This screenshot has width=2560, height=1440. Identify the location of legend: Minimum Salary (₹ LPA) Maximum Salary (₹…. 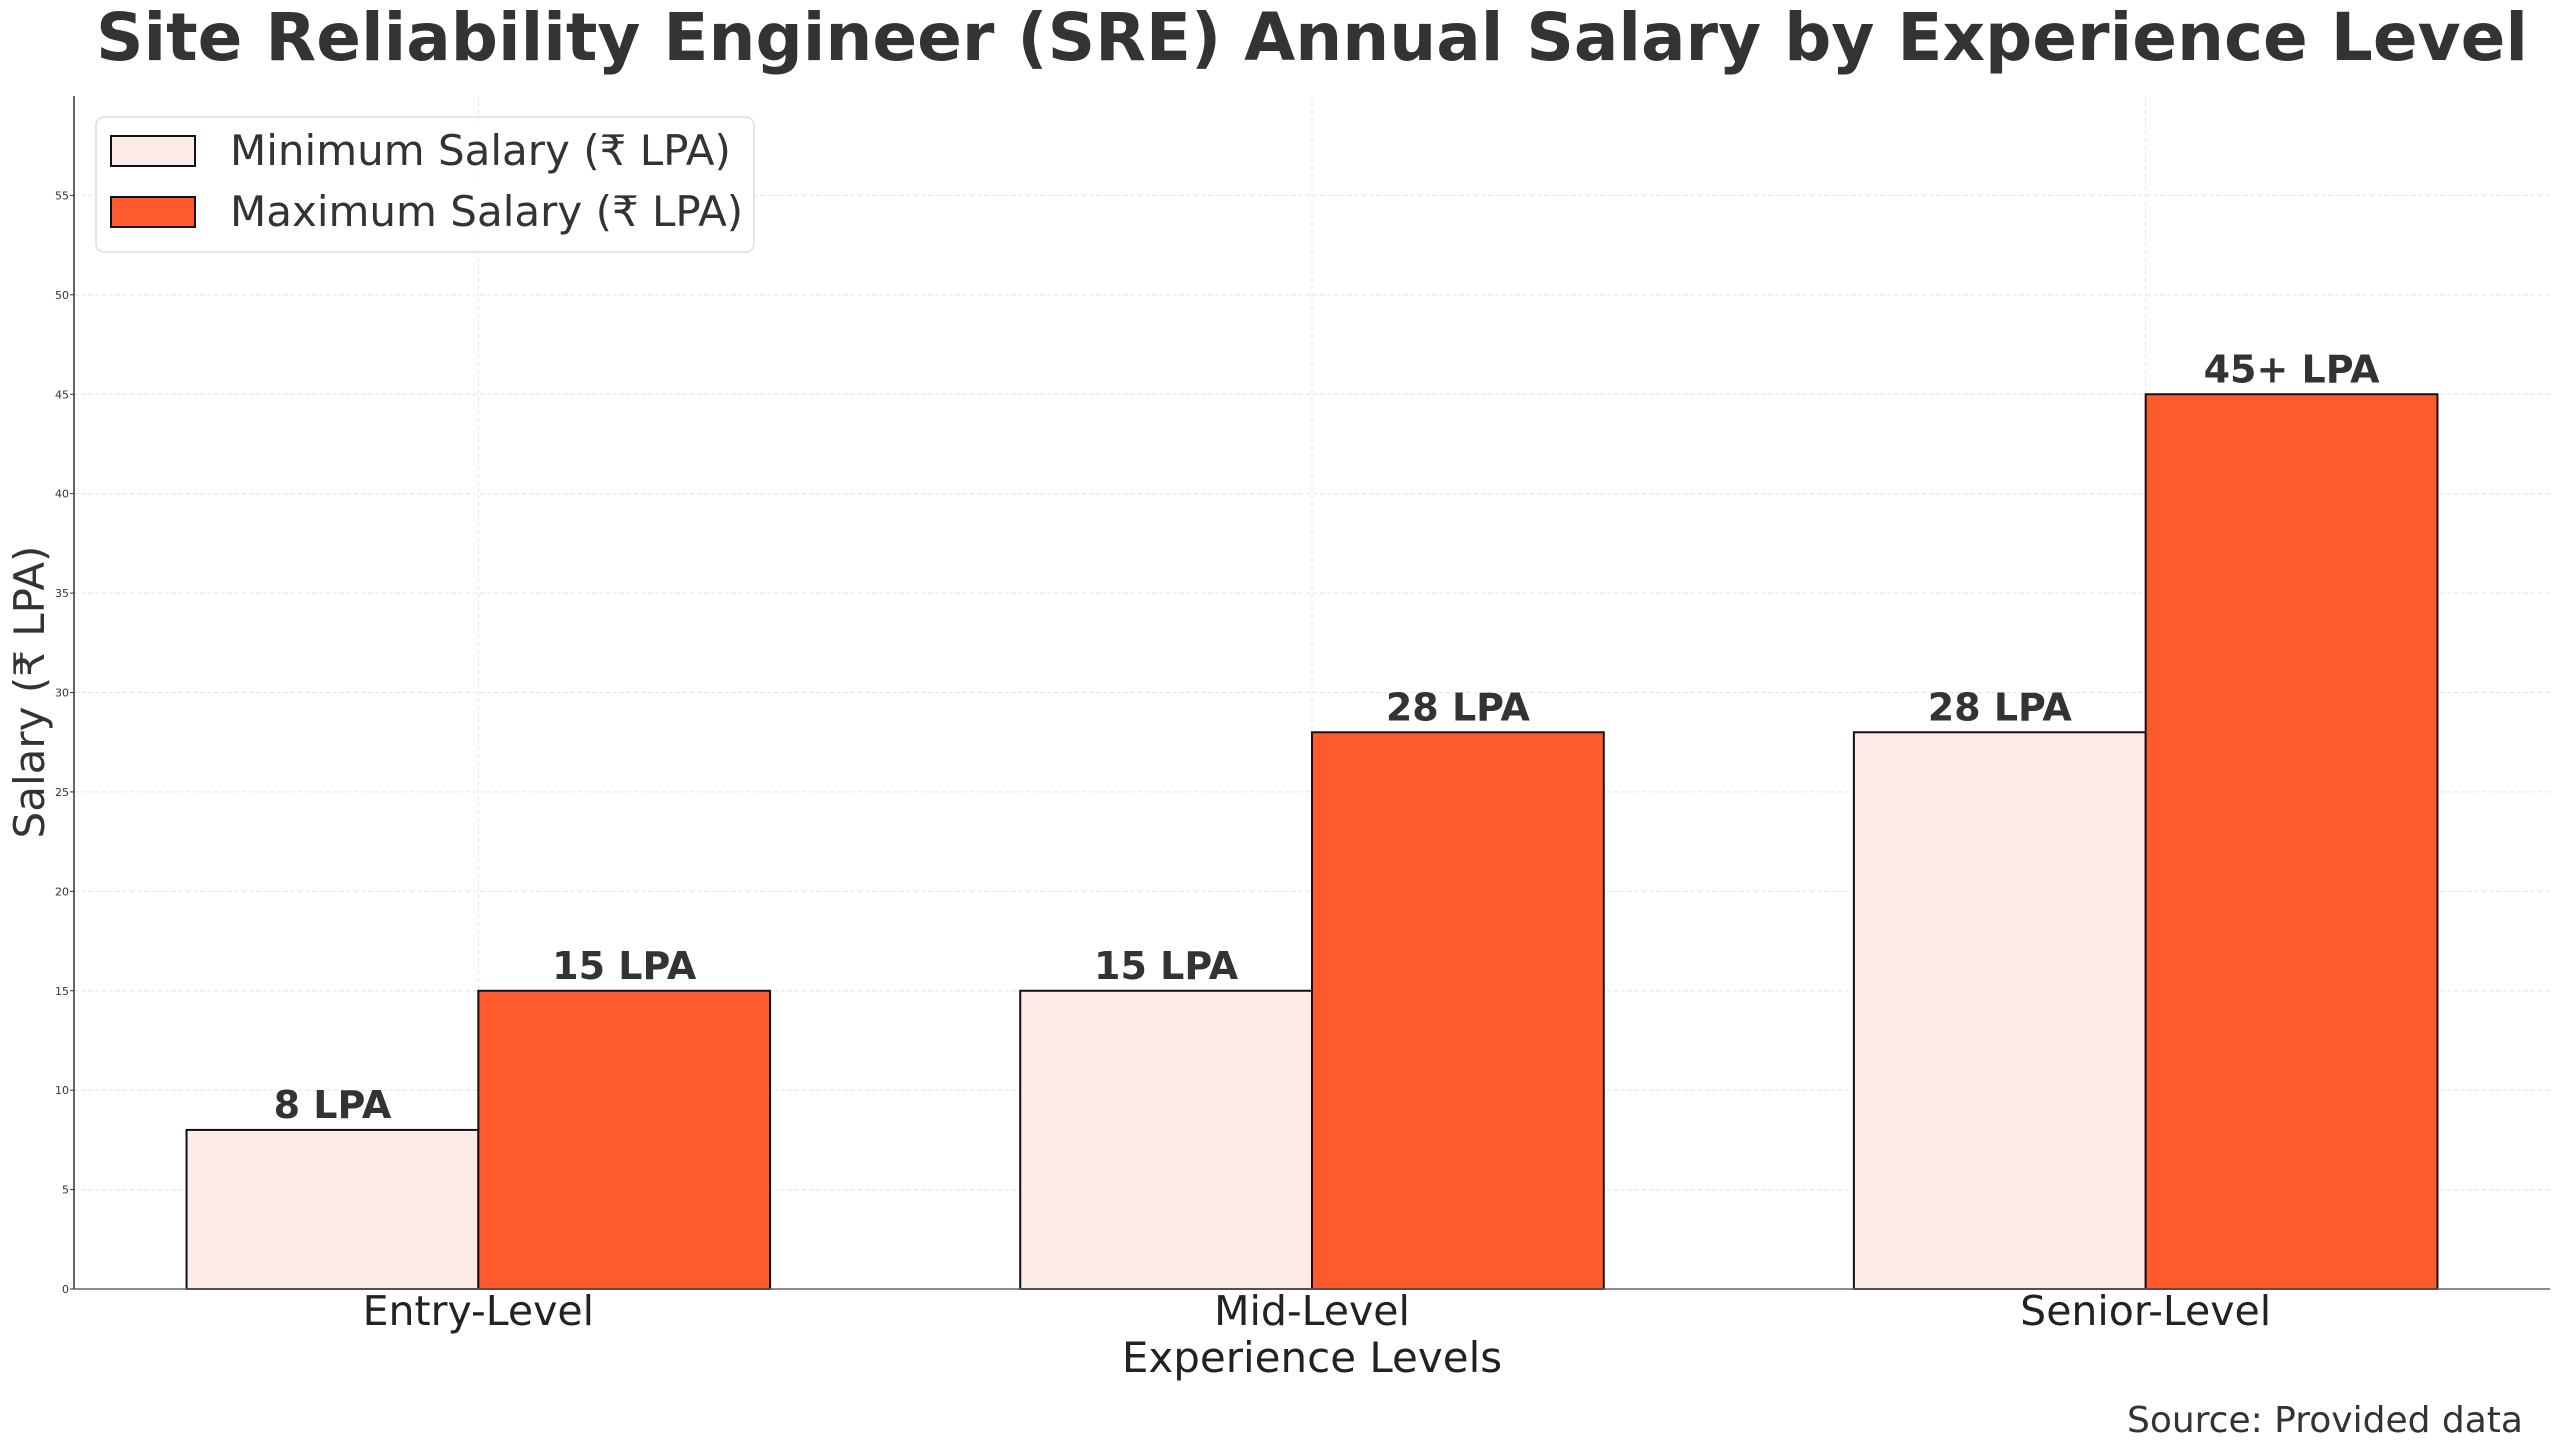
(425, 184).